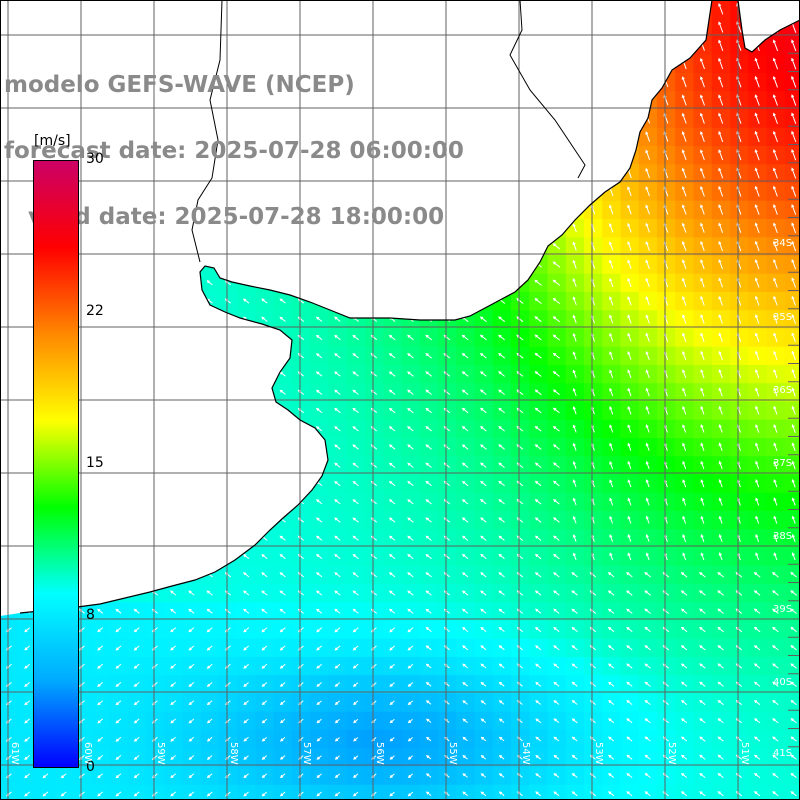 This screenshot has width=800, height=800. What do you see at coordinates (768, 26) in the screenshot?
I see `coastline-ne` at bounding box center [768, 26].